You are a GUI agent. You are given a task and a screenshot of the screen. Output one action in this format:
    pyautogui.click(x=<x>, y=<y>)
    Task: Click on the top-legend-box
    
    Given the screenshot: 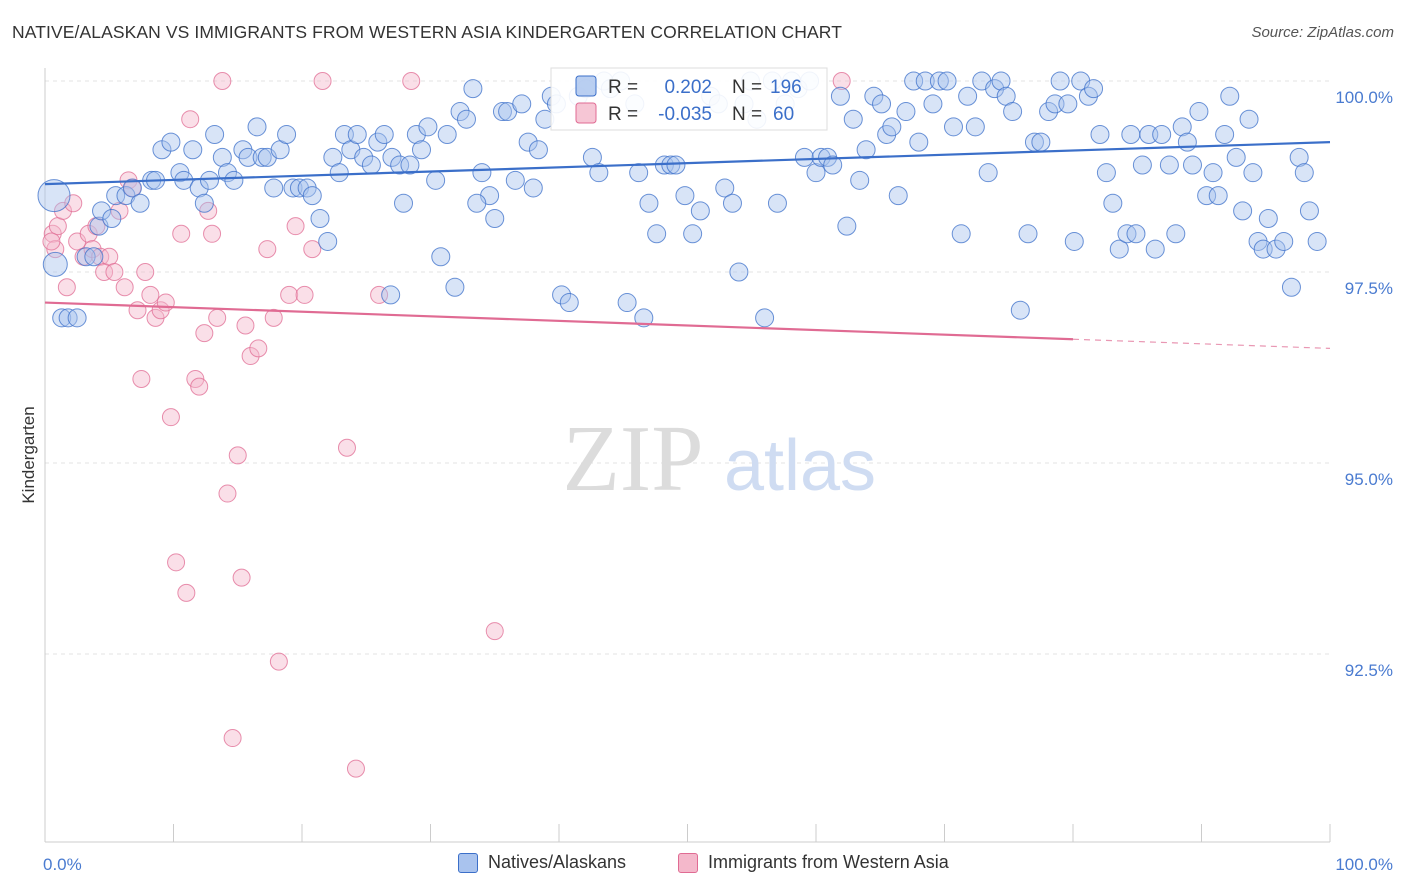 What is the action you would take?
    pyautogui.click(x=689, y=99)
    